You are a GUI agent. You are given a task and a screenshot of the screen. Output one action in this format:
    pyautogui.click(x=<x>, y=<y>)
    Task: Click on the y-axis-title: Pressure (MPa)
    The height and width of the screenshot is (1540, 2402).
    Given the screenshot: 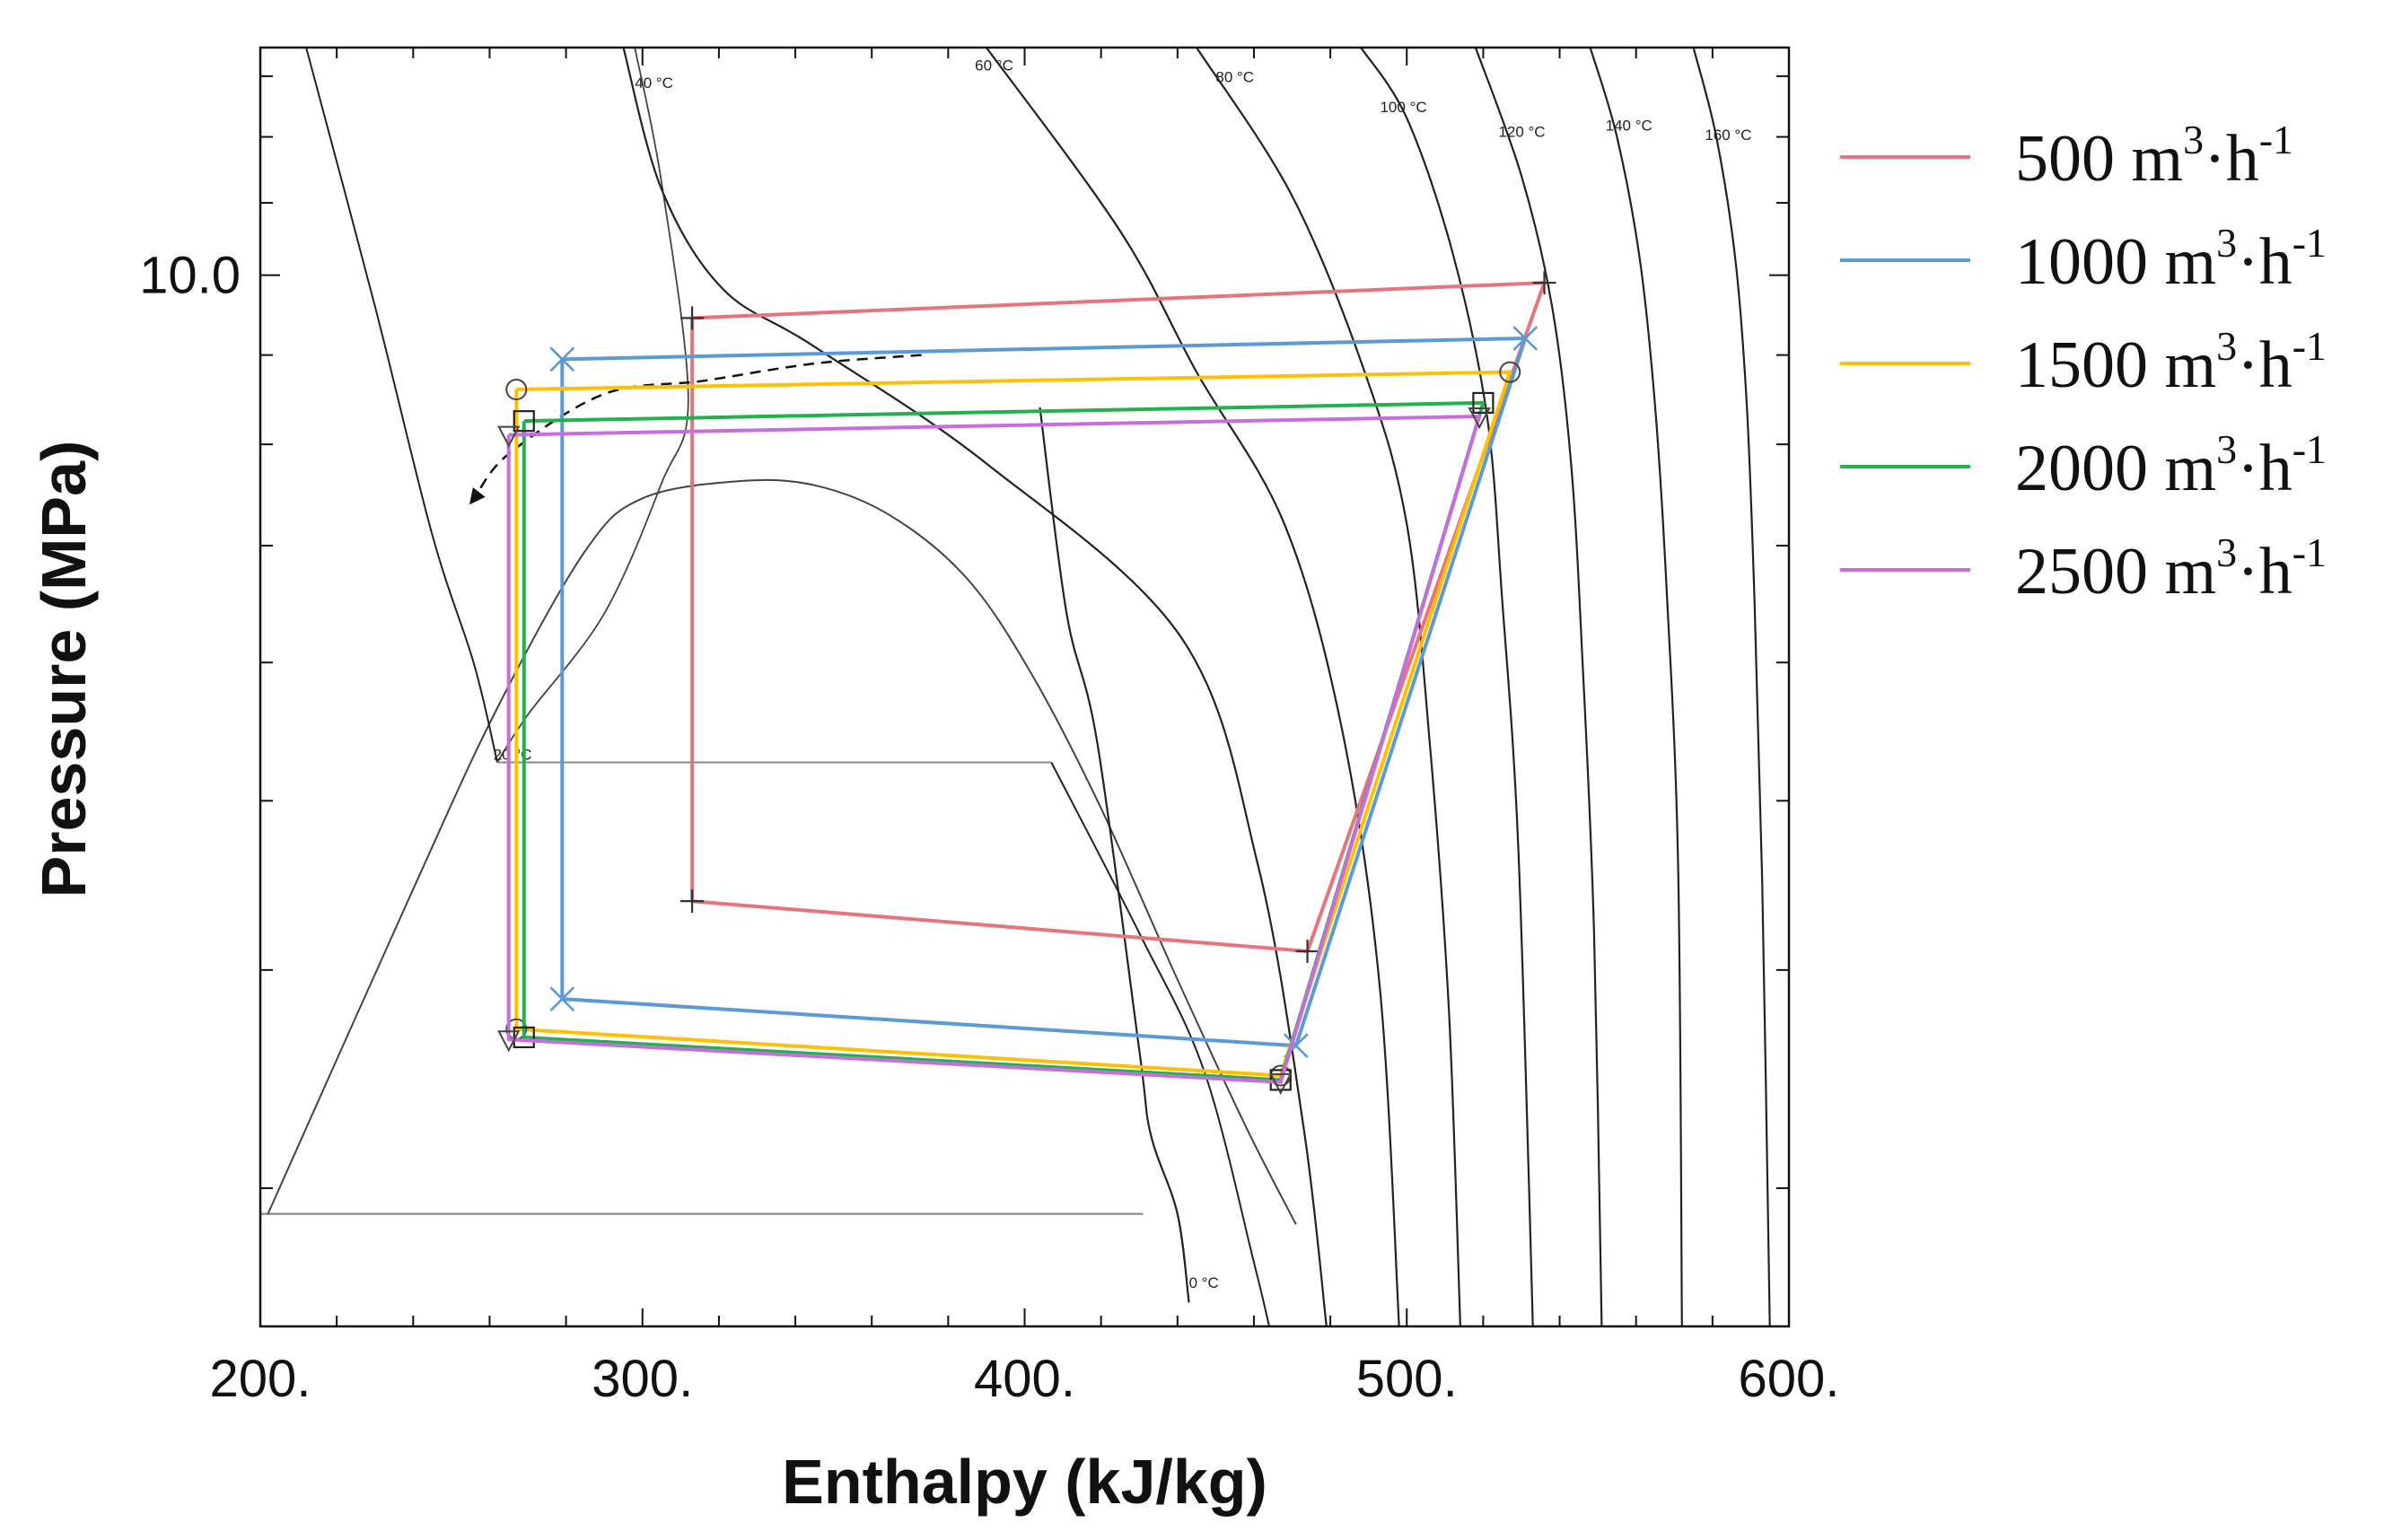 What is the action you would take?
    pyautogui.click(x=64, y=669)
    